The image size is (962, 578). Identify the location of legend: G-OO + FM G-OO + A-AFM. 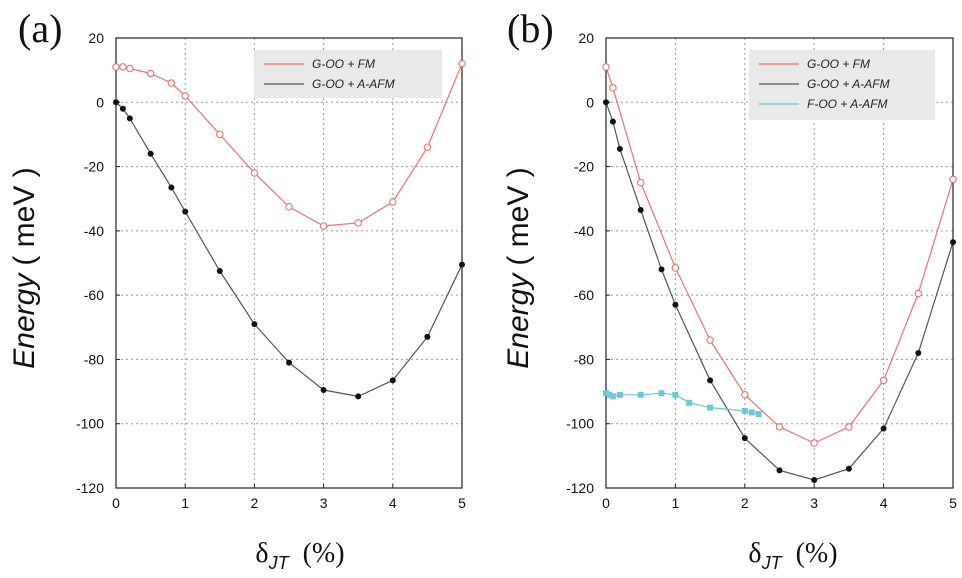
(348, 74).